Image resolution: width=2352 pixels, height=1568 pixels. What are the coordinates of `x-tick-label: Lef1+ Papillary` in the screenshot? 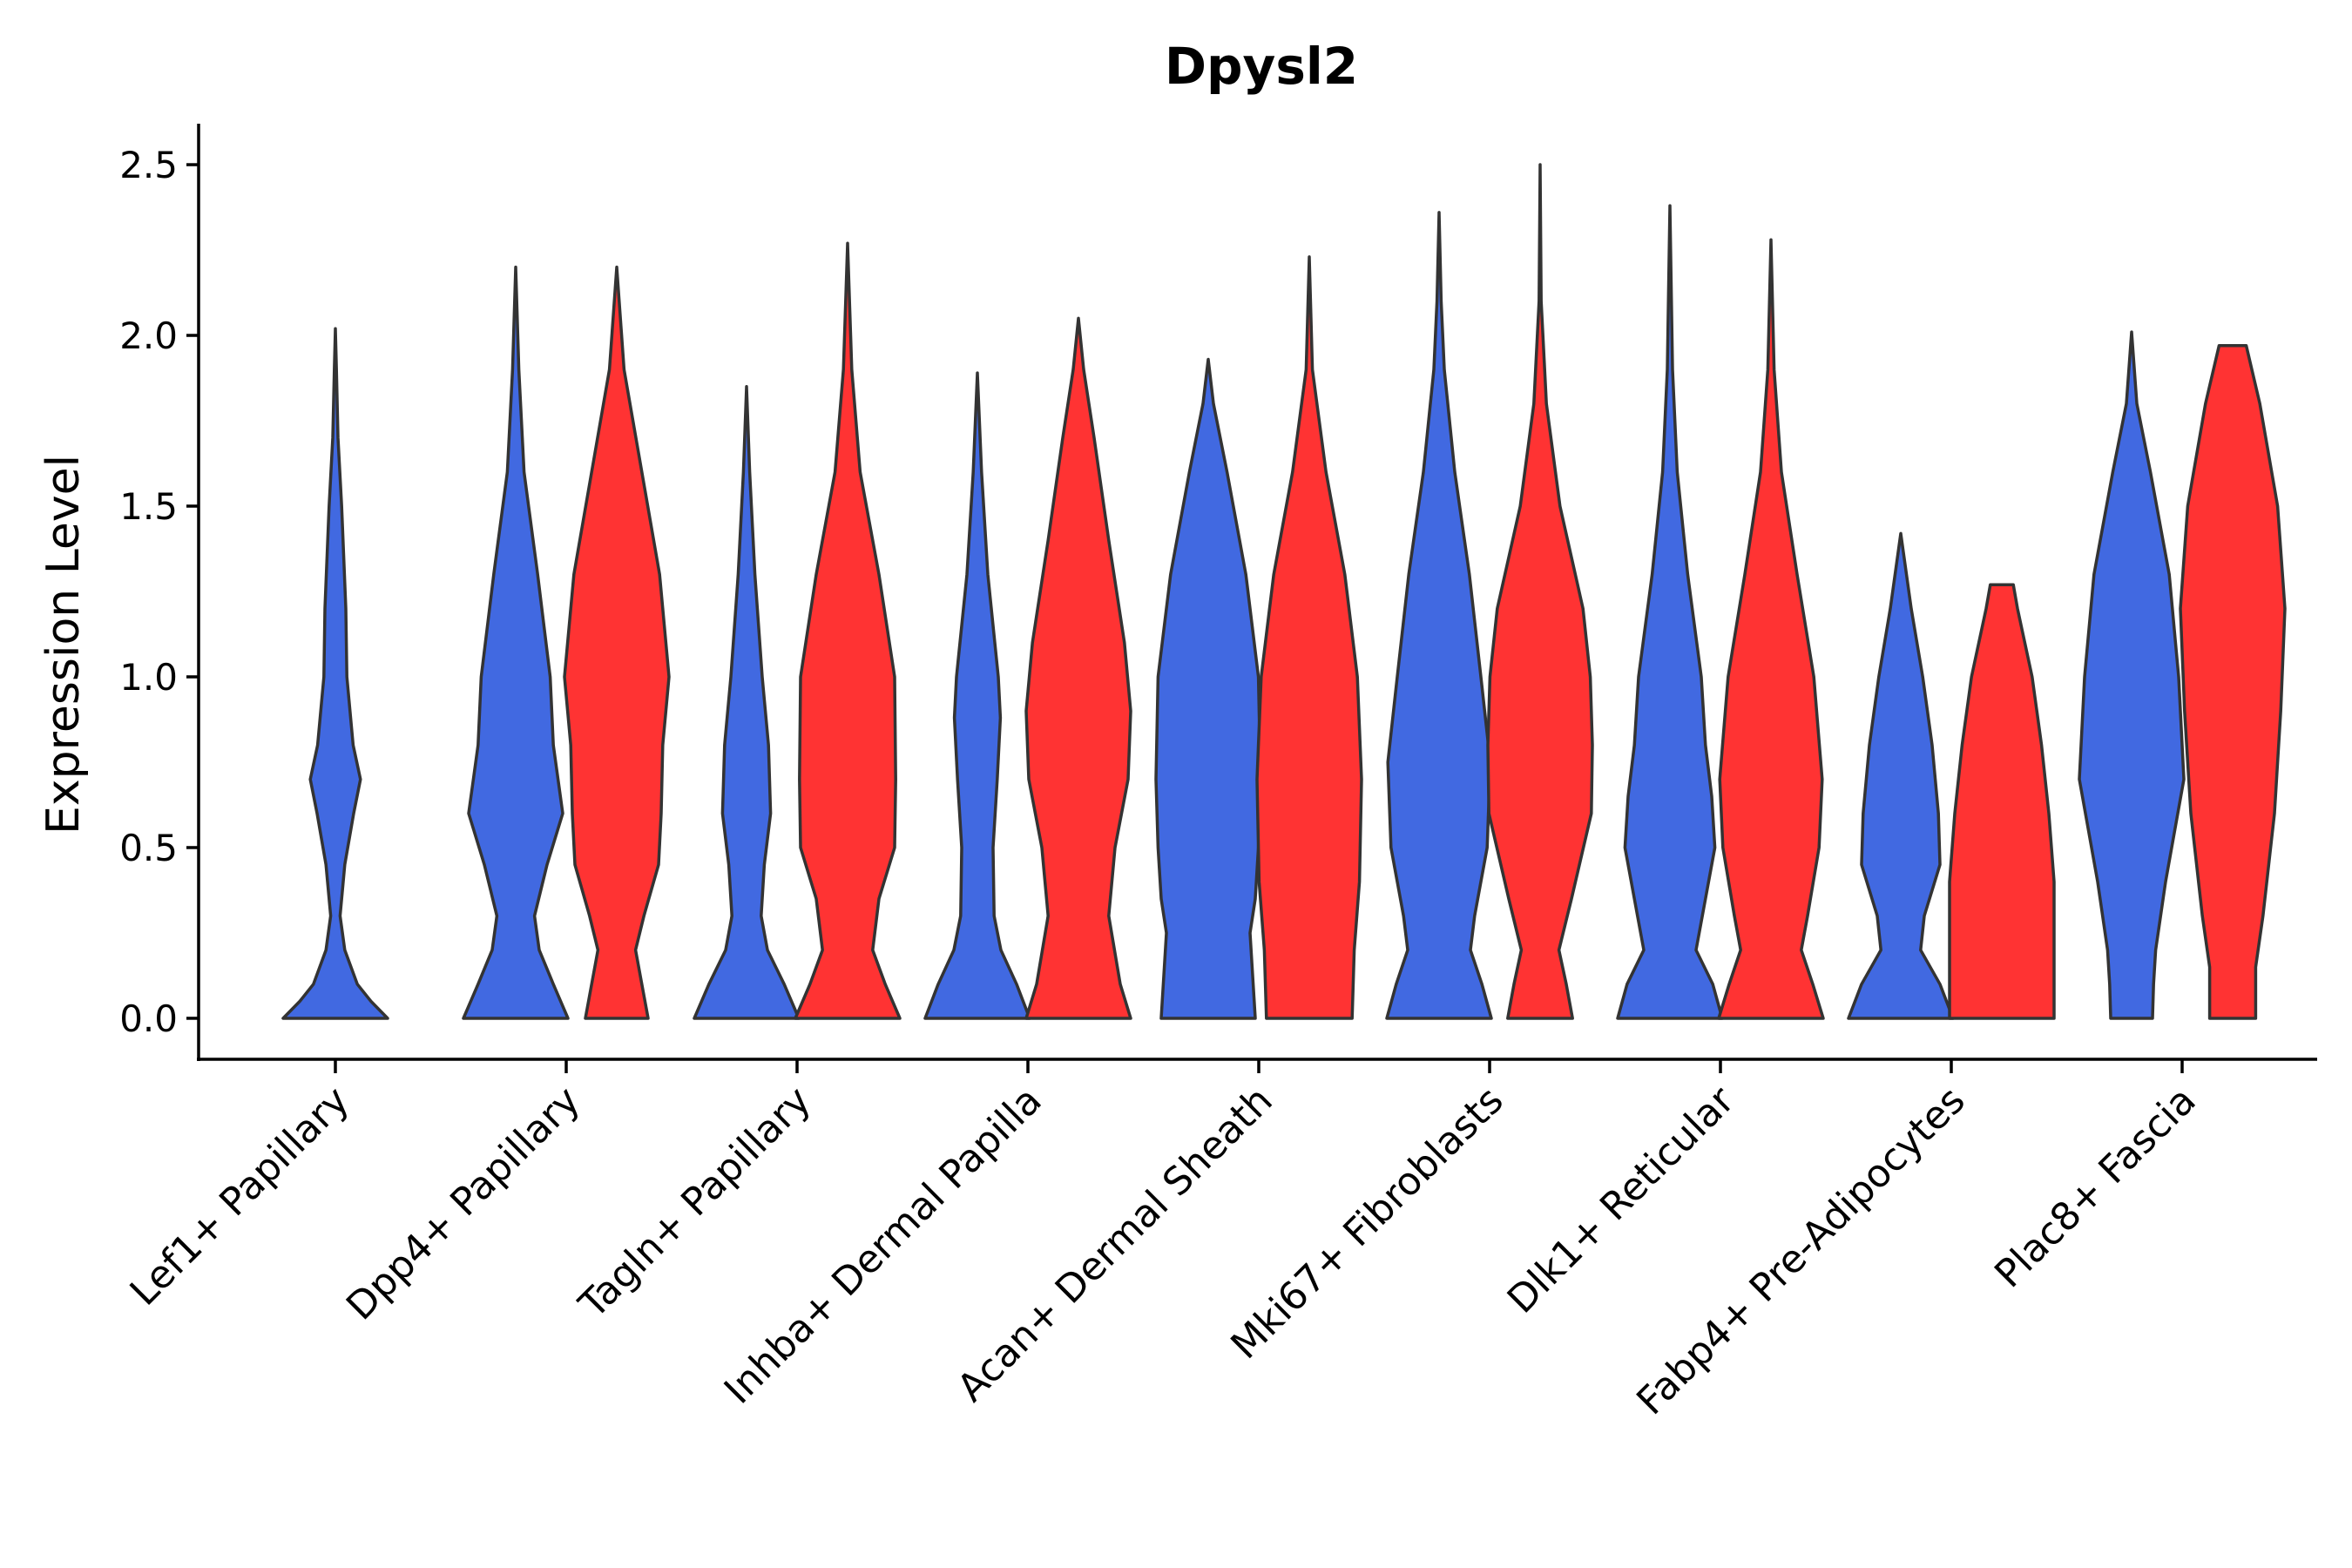 It's located at (240, 1196).